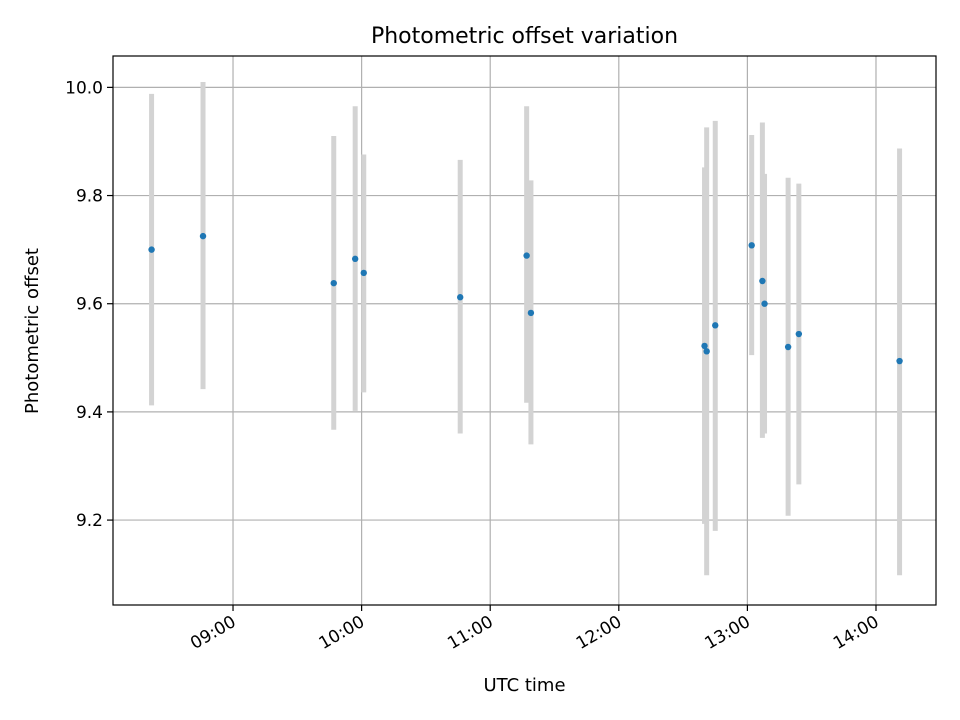  What do you see at coordinates (470, 633) in the screenshot?
I see `x-tick-label: 11:00` at bounding box center [470, 633].